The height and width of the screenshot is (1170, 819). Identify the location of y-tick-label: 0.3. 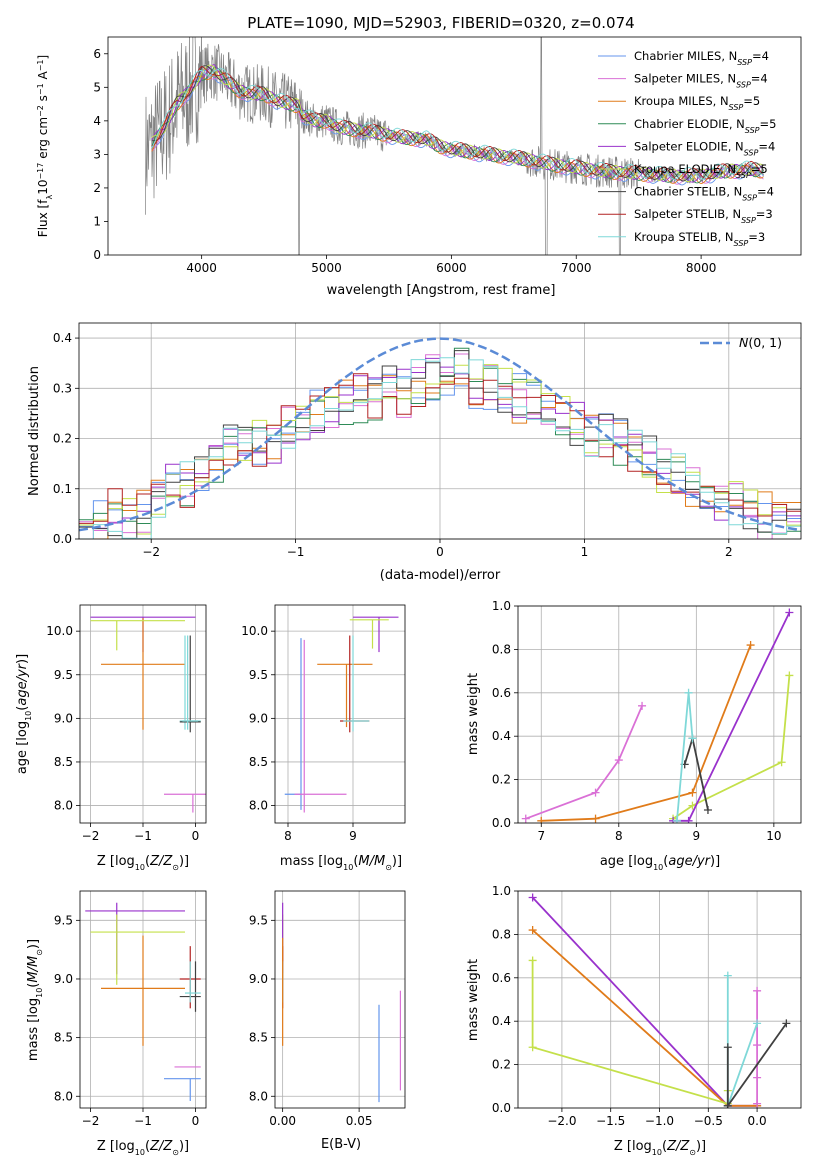
(62, 388).